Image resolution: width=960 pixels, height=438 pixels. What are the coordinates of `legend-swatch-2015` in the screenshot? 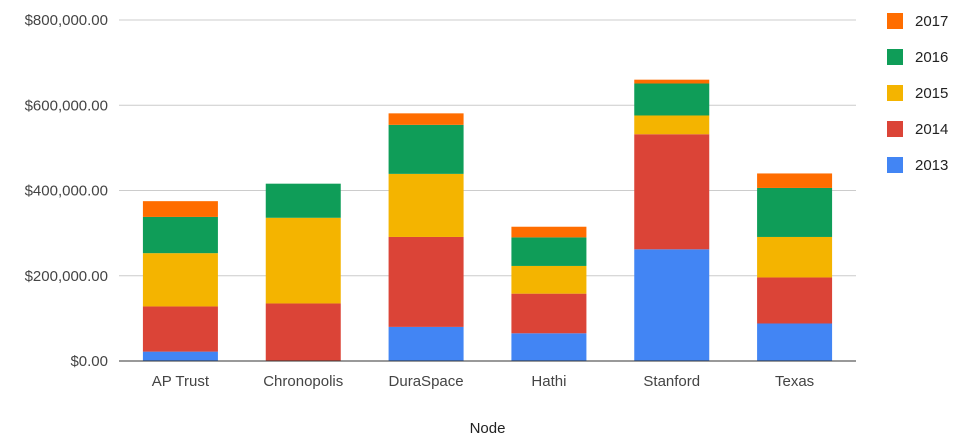 It's located at (895, 93).